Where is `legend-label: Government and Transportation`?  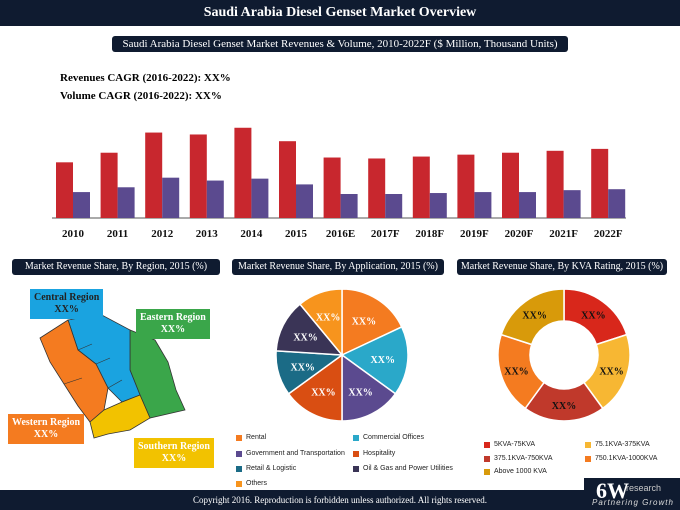 legend-label: Government and Transportation is located at coordinates (295, 453).